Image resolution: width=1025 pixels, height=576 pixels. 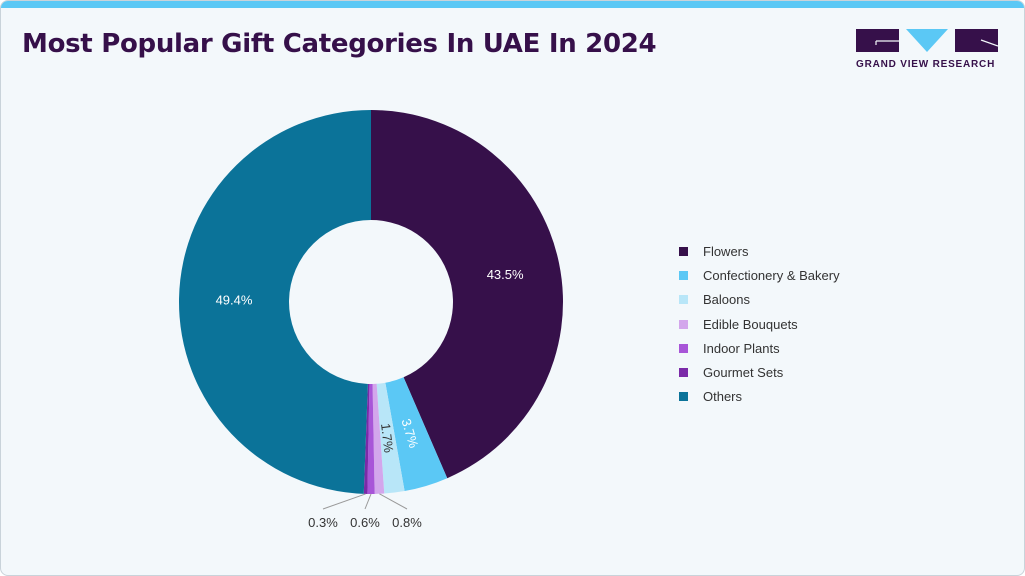 I want to click on legend-item: Flowers, so click(x=759, y=251).